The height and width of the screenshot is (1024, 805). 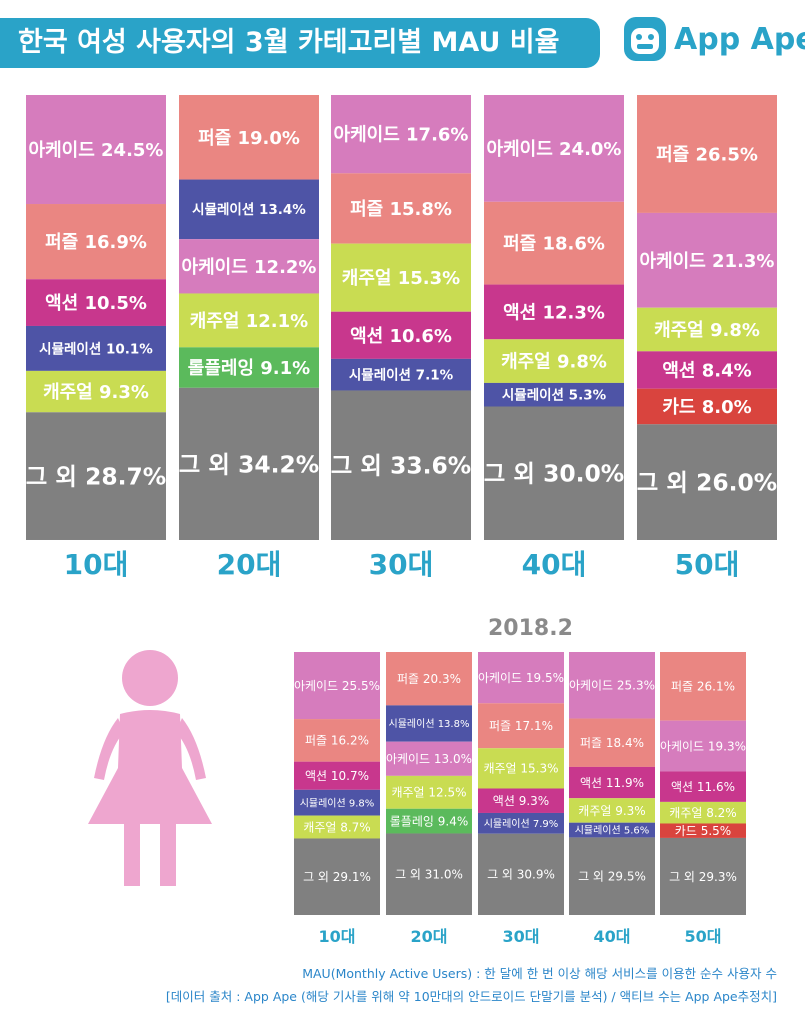 I want to click on bar-segment-1-30대-캐주얼, so click(x=401, y=277).